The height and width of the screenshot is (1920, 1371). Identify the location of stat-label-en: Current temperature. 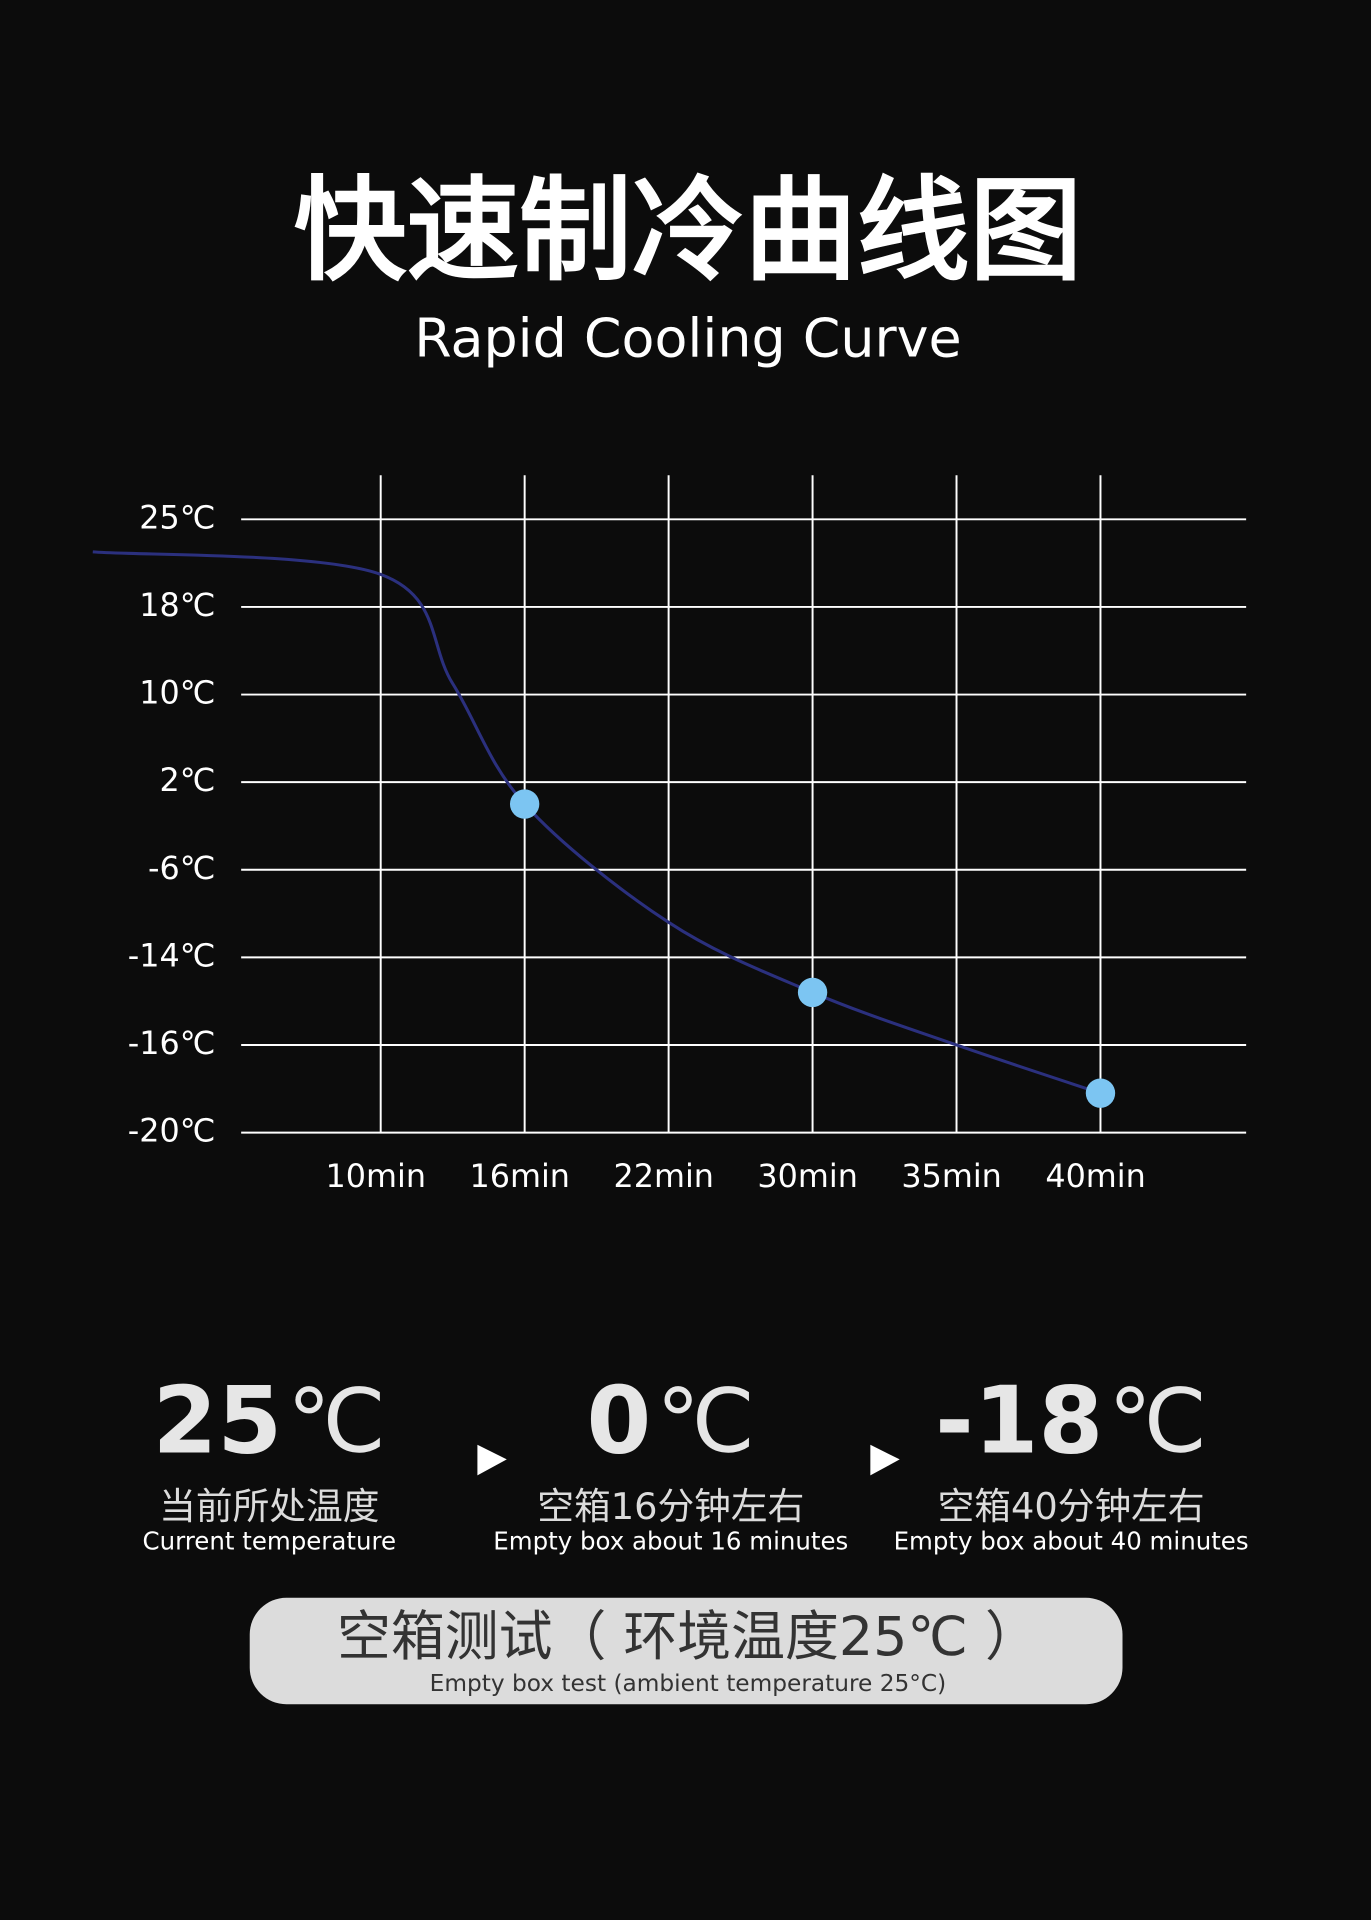
(269, 1541).